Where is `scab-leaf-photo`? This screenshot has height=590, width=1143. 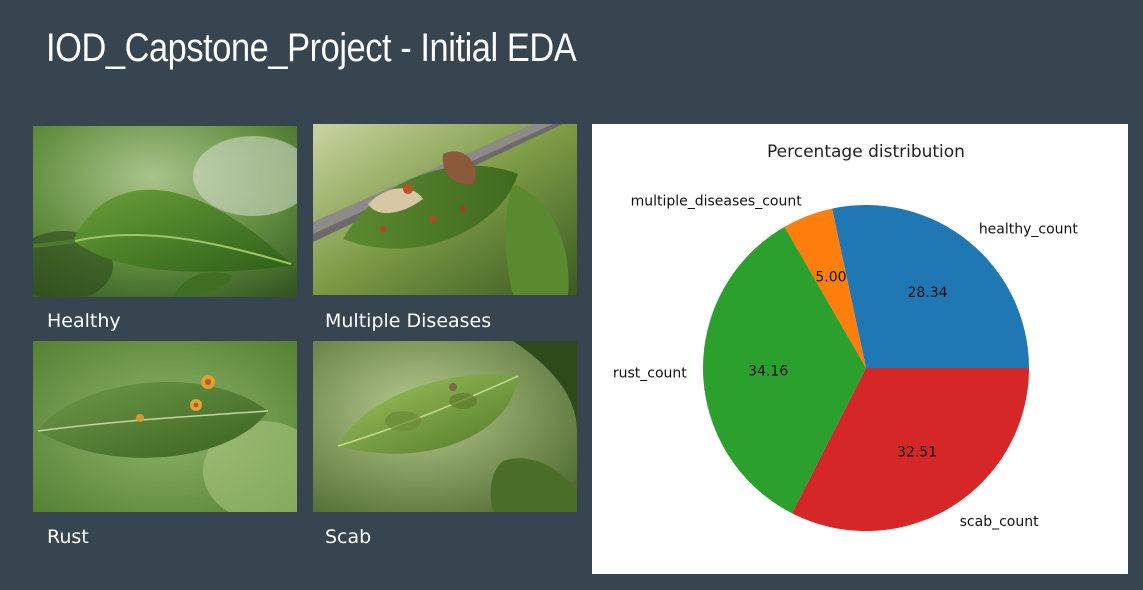 scab-leaf-photo is located at coordinates (445, 426).